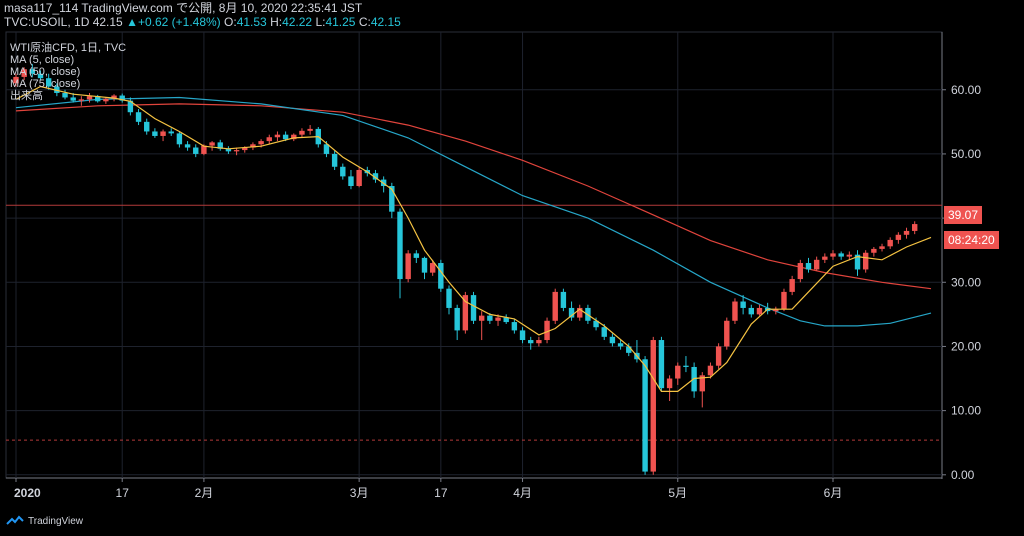 The width and height of the screenshot is (1024, 536). I want to click on countdown-tag: 08:24:20, so click(971, 240).